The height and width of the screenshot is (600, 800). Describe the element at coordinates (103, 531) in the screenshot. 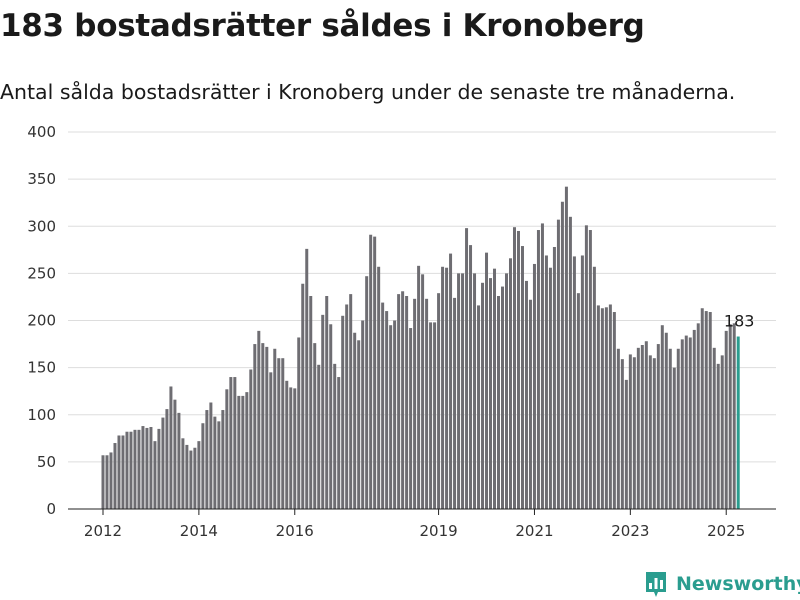

I see `x-tick-label: 2012` at that location.